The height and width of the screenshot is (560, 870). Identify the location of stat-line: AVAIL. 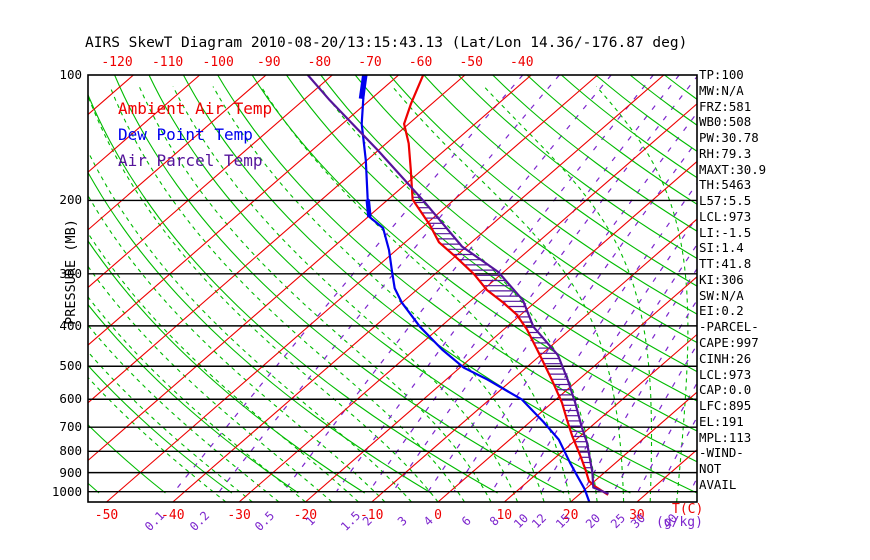
(718, 484).